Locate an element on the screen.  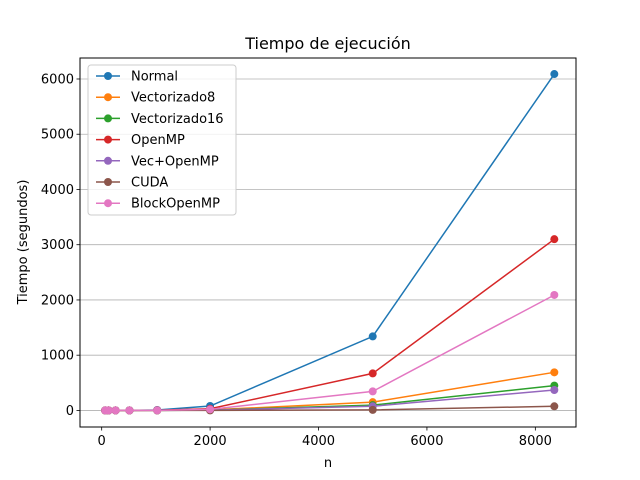
legend-item: Vec+OpenMP is located at coordinates (157, 161).